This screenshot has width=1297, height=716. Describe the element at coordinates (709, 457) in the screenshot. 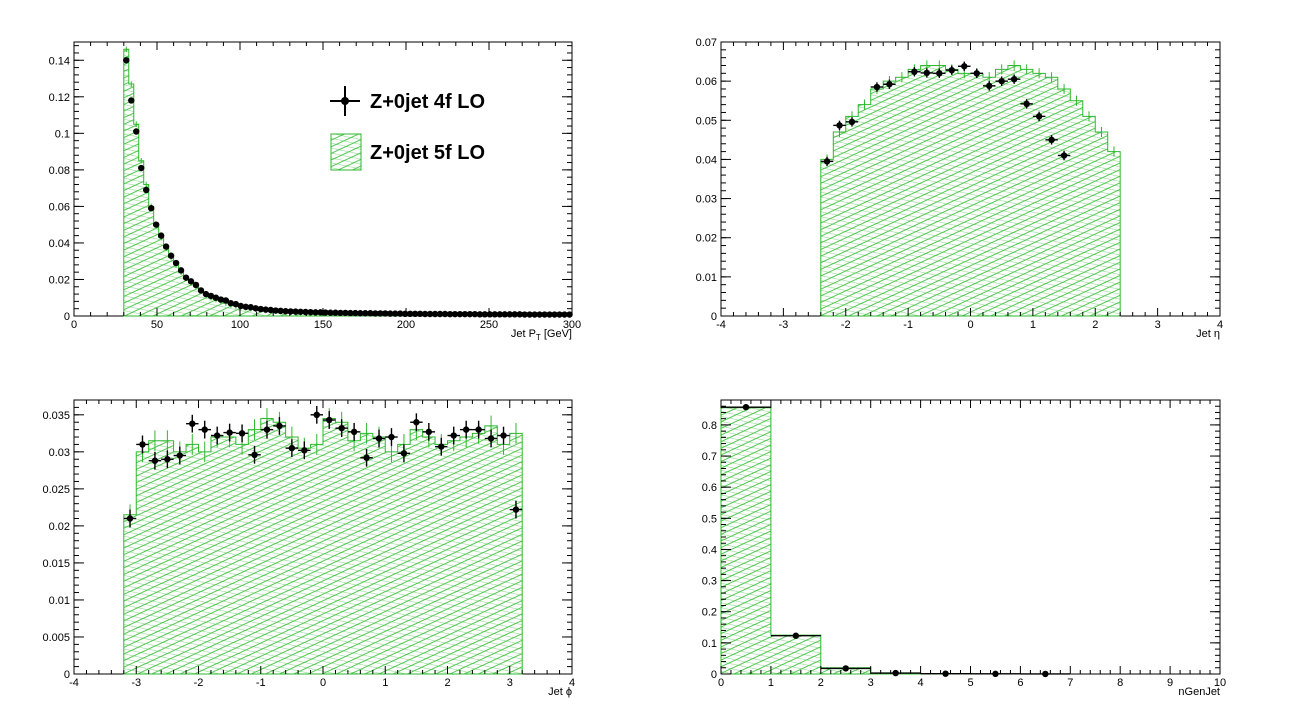

I see `y-tick-label: 0.7` at that location.